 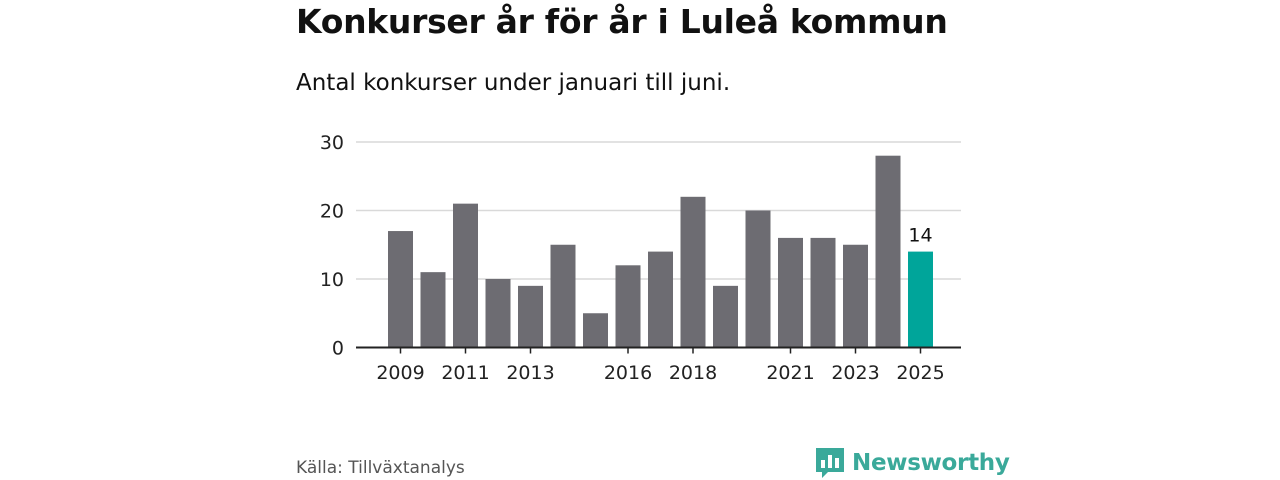 I want to click on bar-2022, so click(x=823, y=292).